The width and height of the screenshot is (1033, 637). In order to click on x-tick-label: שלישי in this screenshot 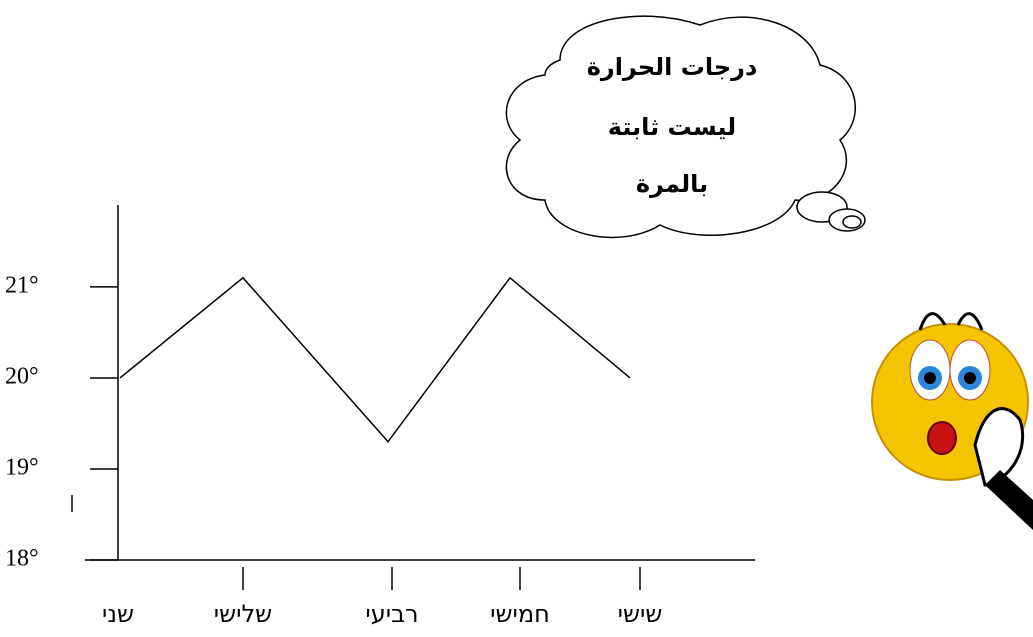, I will do `click(243, 614)`.